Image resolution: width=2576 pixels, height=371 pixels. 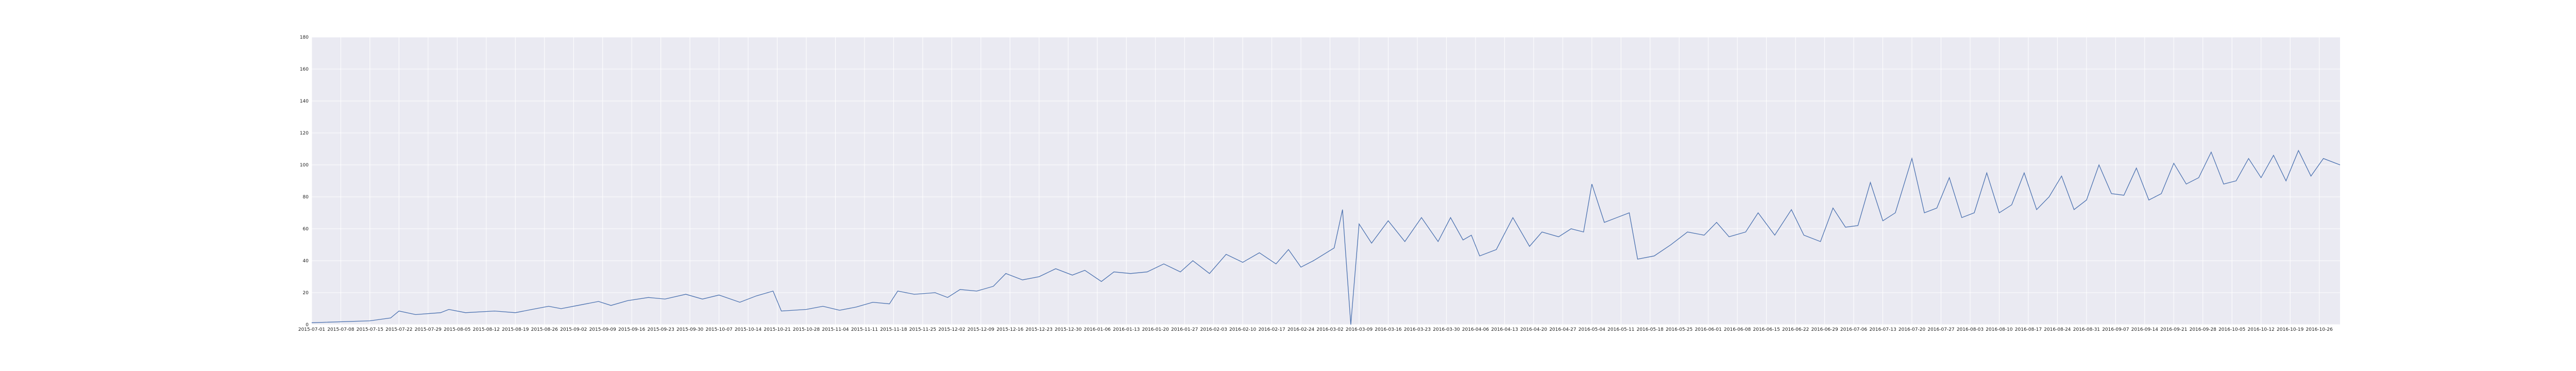 What do you see at coordinates (2145, 329) in the screenshot?
I see `x-tick-label: 2016-09-14` at bounding box center [2145, 329].